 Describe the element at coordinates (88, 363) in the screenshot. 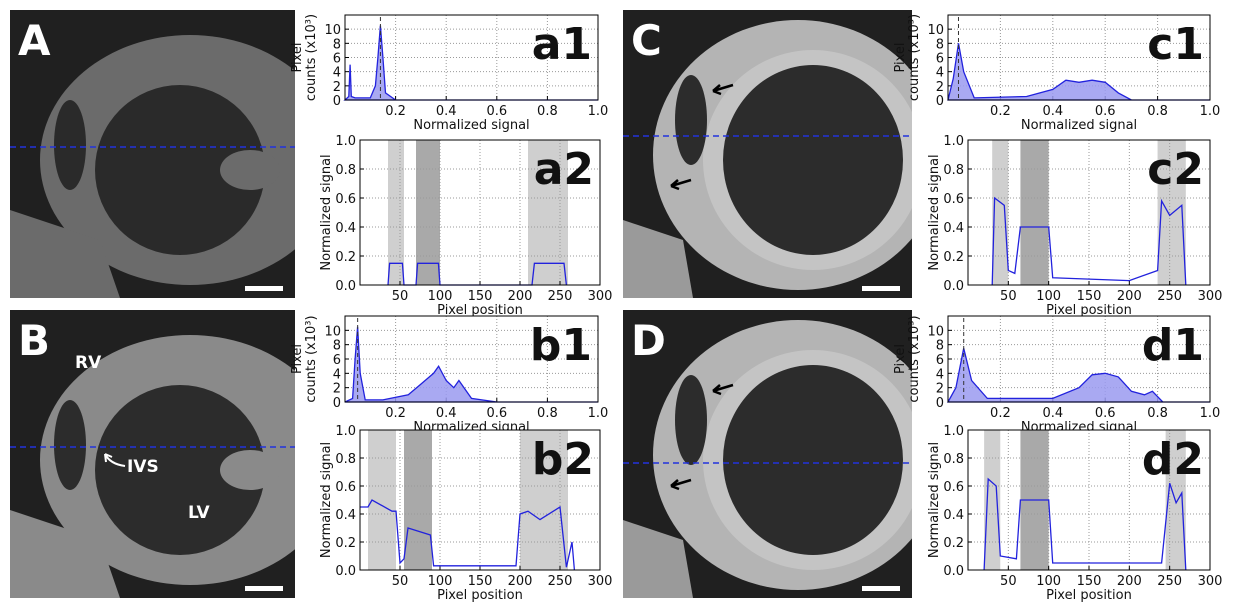

I see `annotation: RV` at that location.